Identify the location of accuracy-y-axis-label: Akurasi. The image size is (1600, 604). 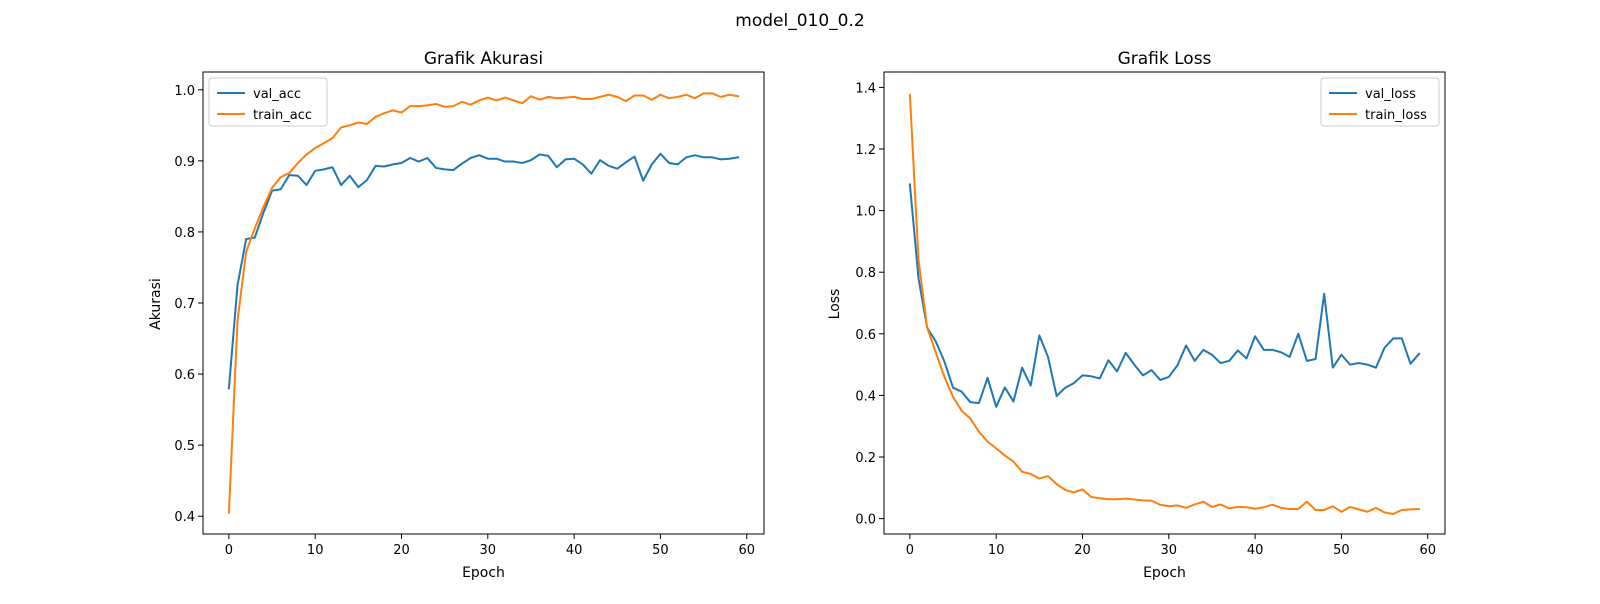
(156, 304).